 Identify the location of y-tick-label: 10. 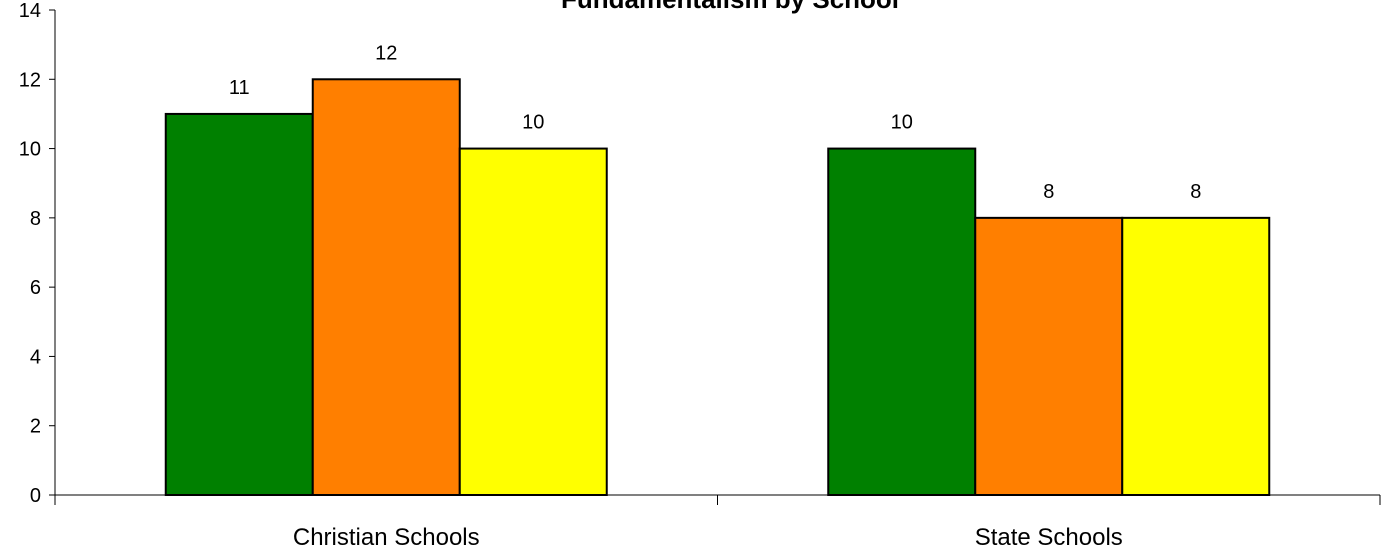
(30, 150).